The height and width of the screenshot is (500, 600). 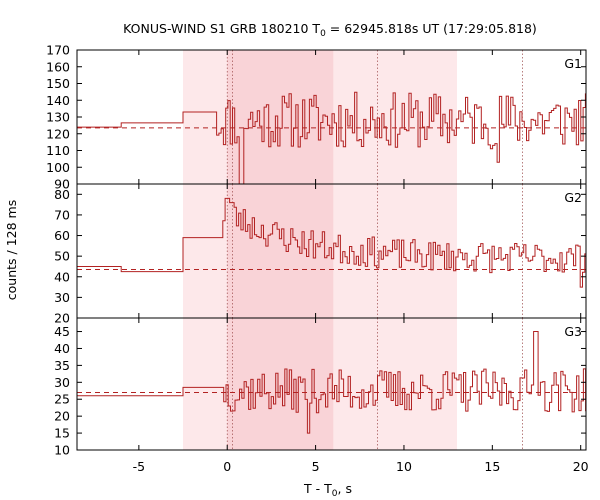 I want to click on x-tick-label: 5, so click(x=316, y=466).